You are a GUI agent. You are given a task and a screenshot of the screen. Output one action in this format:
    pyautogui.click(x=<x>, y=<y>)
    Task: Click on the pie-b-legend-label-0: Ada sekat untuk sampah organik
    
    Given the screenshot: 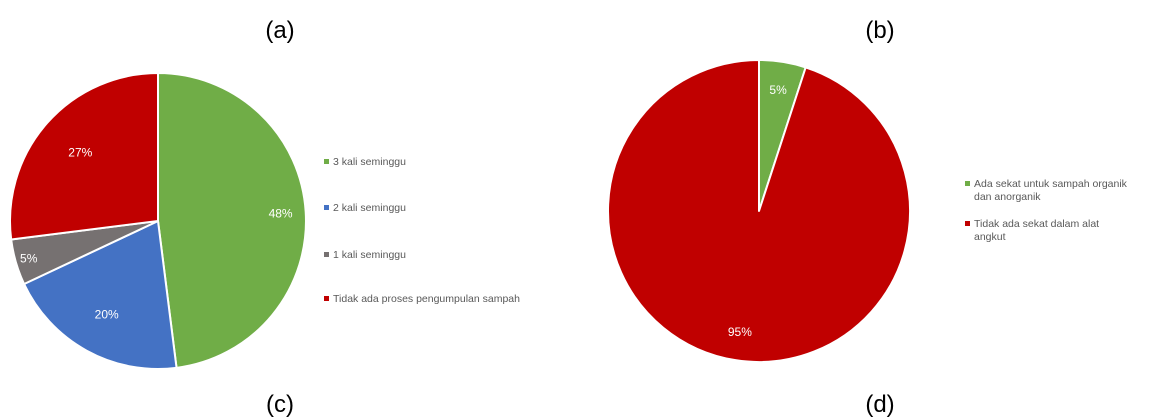 What is the action you would take?
    pyautogui.click(x=1051, y=184)
    